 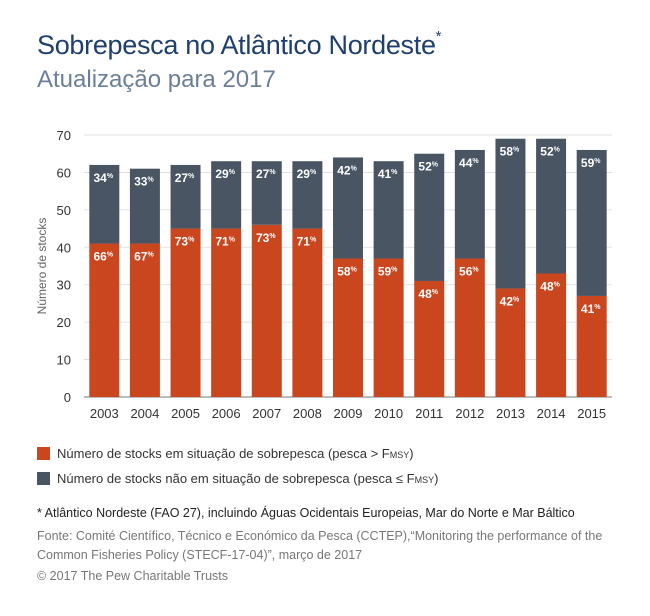 What do you see at coordinates (591, 413) in the screenshot?
I see `x-tick-label: 2015` at bounding box center [591, 413].